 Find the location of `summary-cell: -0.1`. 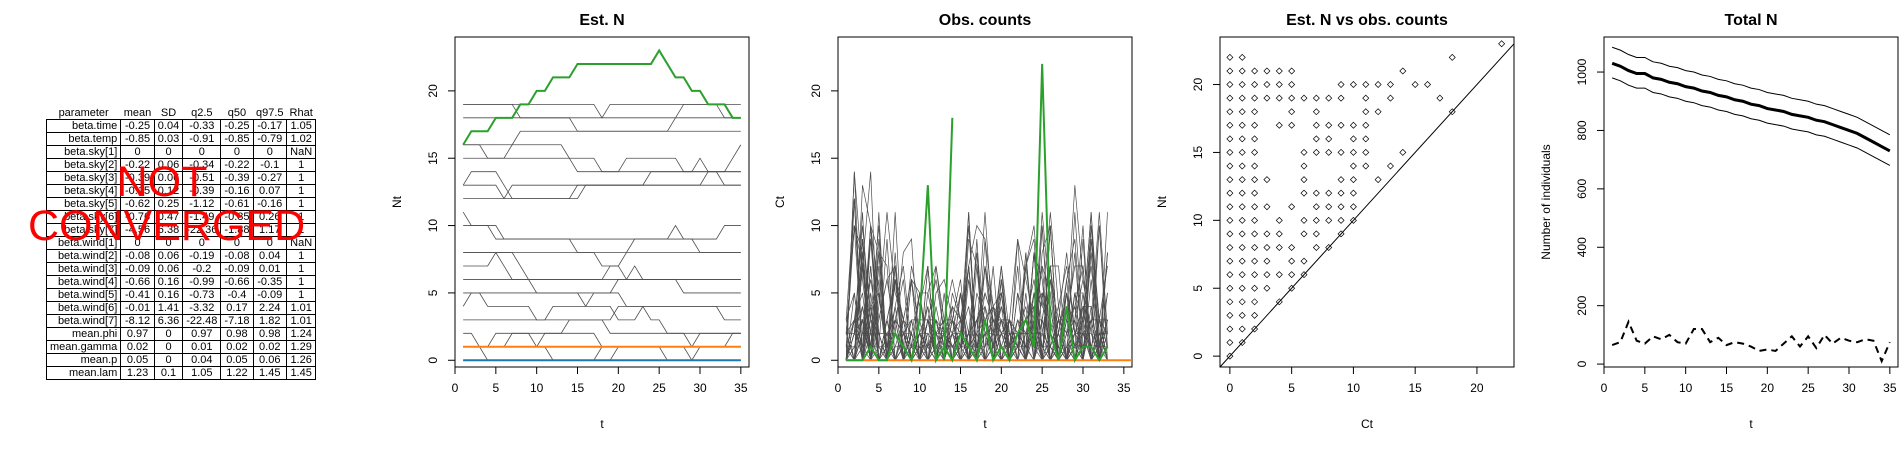

summary-cell: -0.1 is located at coordinates (270, 165).